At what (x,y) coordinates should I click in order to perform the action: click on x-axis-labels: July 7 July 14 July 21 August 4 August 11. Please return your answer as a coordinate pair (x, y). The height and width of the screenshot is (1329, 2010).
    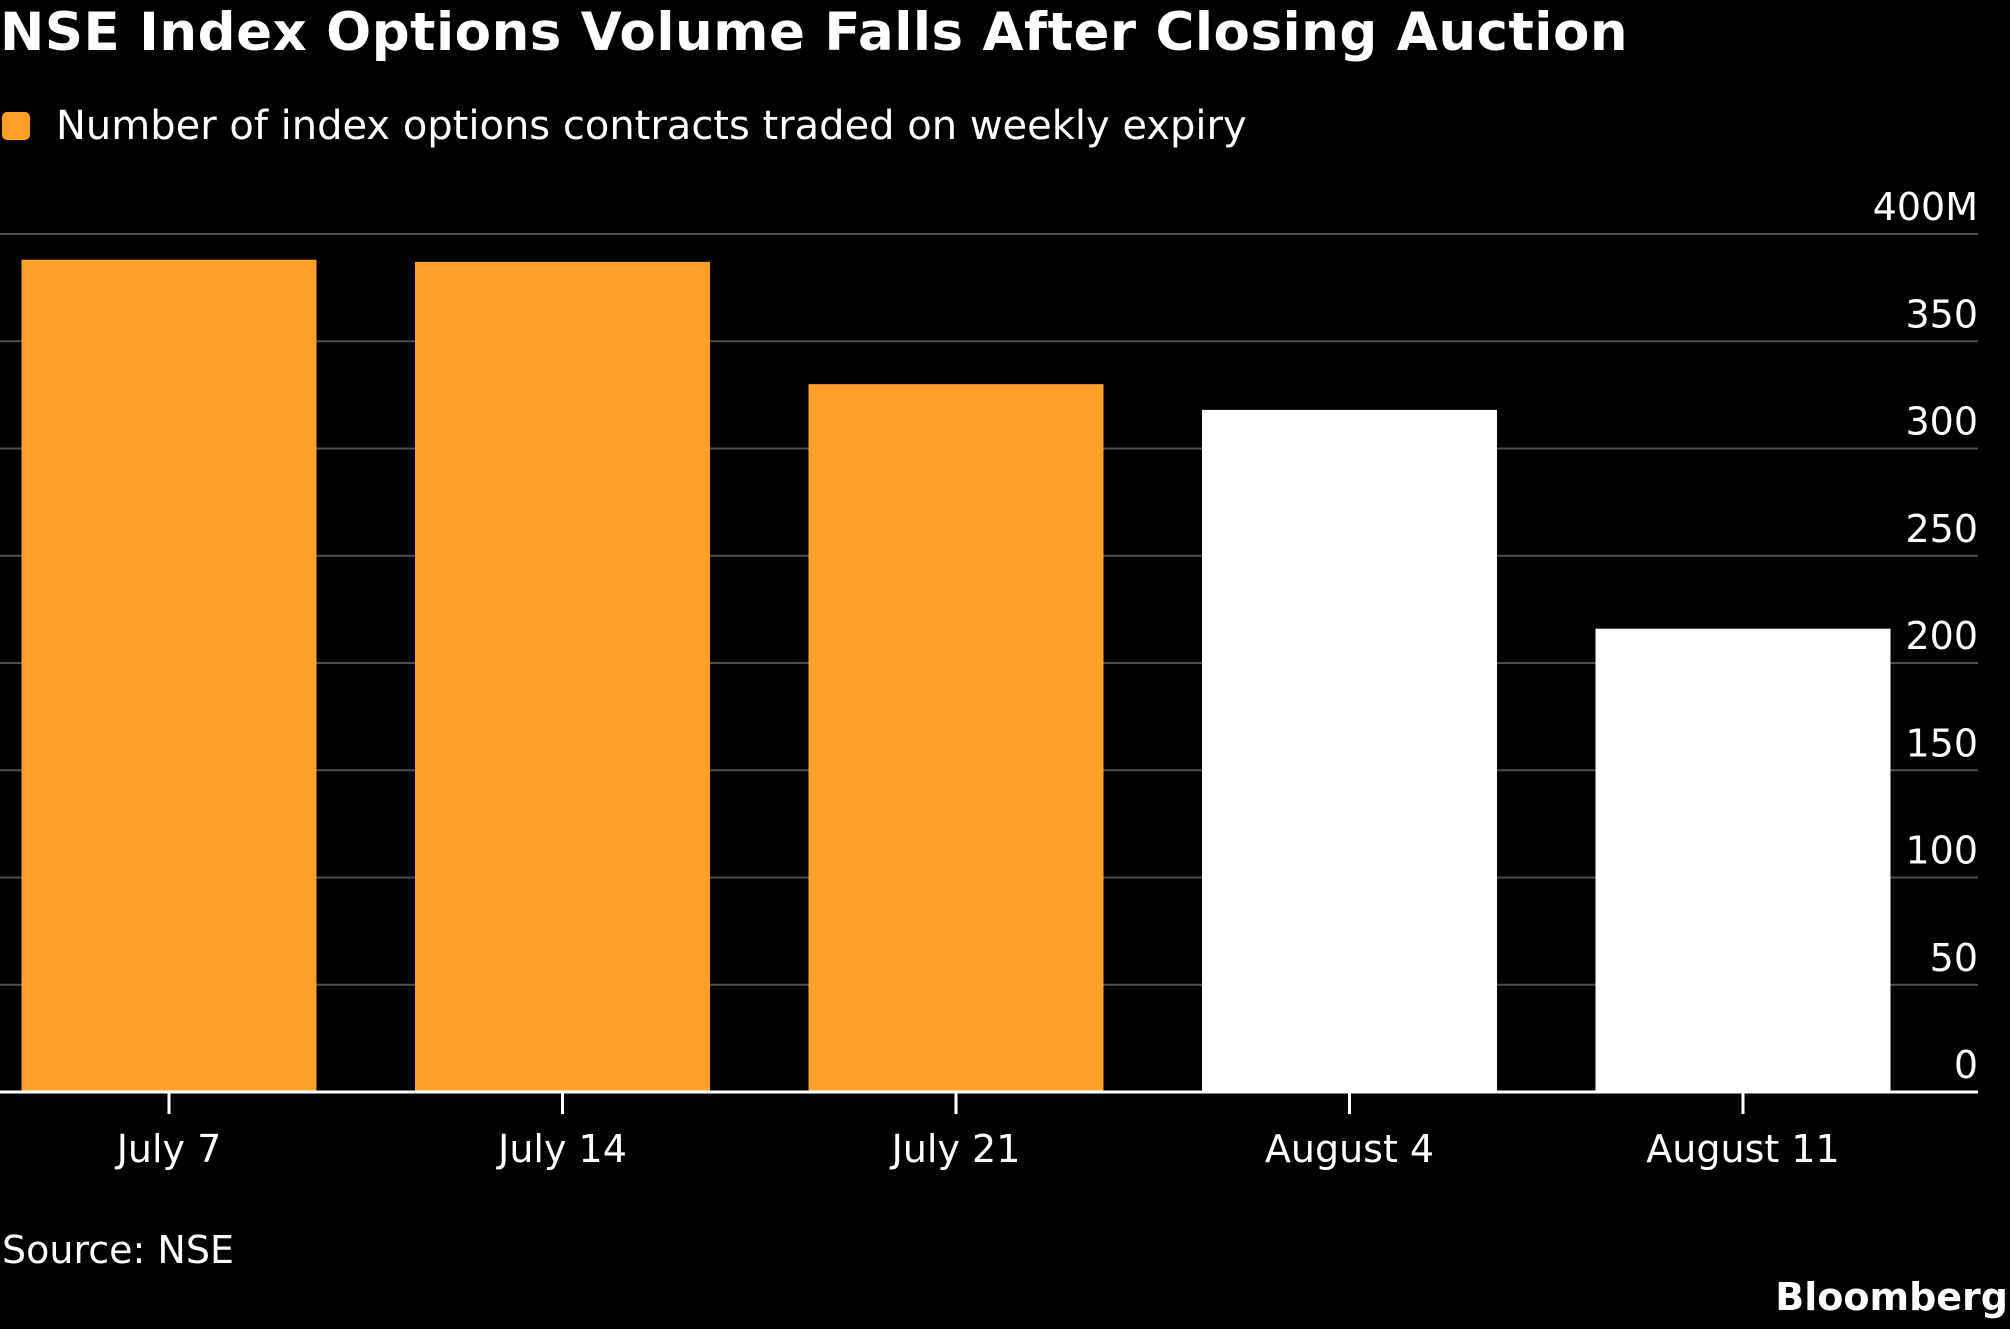
    Looking at the image, I should click on (977, 1149).